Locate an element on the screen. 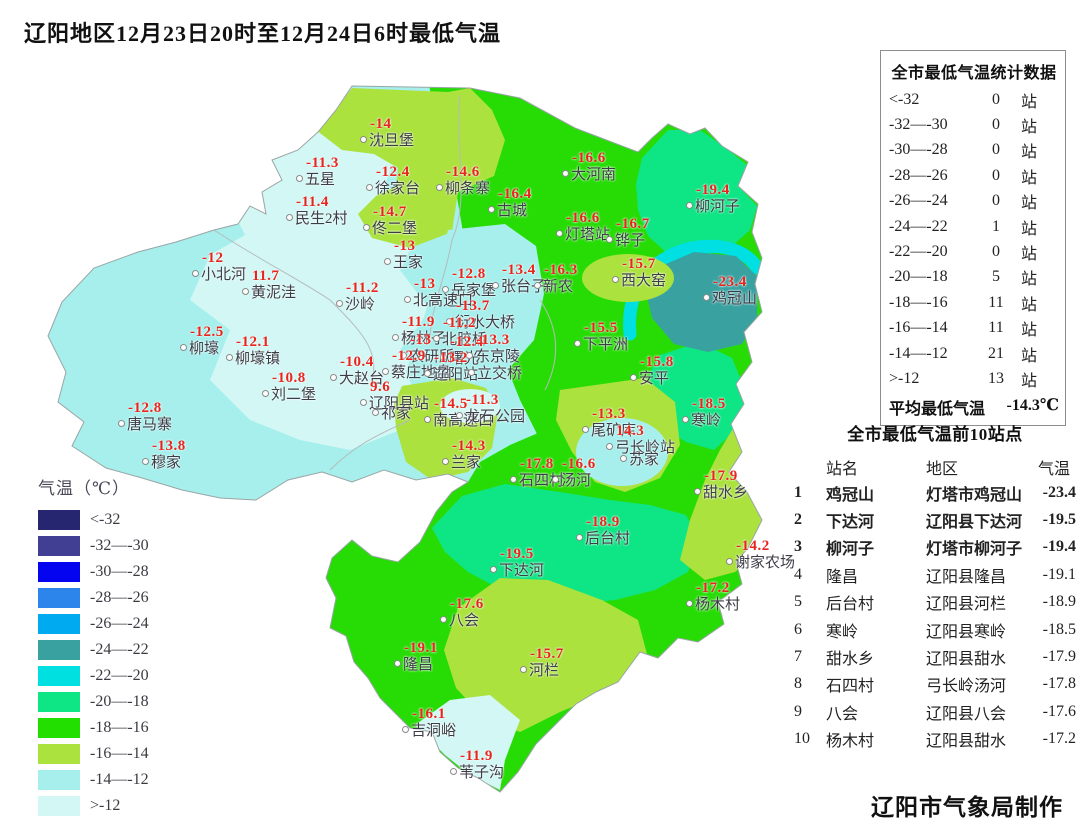 This screenshot has height=834, width=1080. station-label: -12 小北河 is located at coordinates (219, 267).